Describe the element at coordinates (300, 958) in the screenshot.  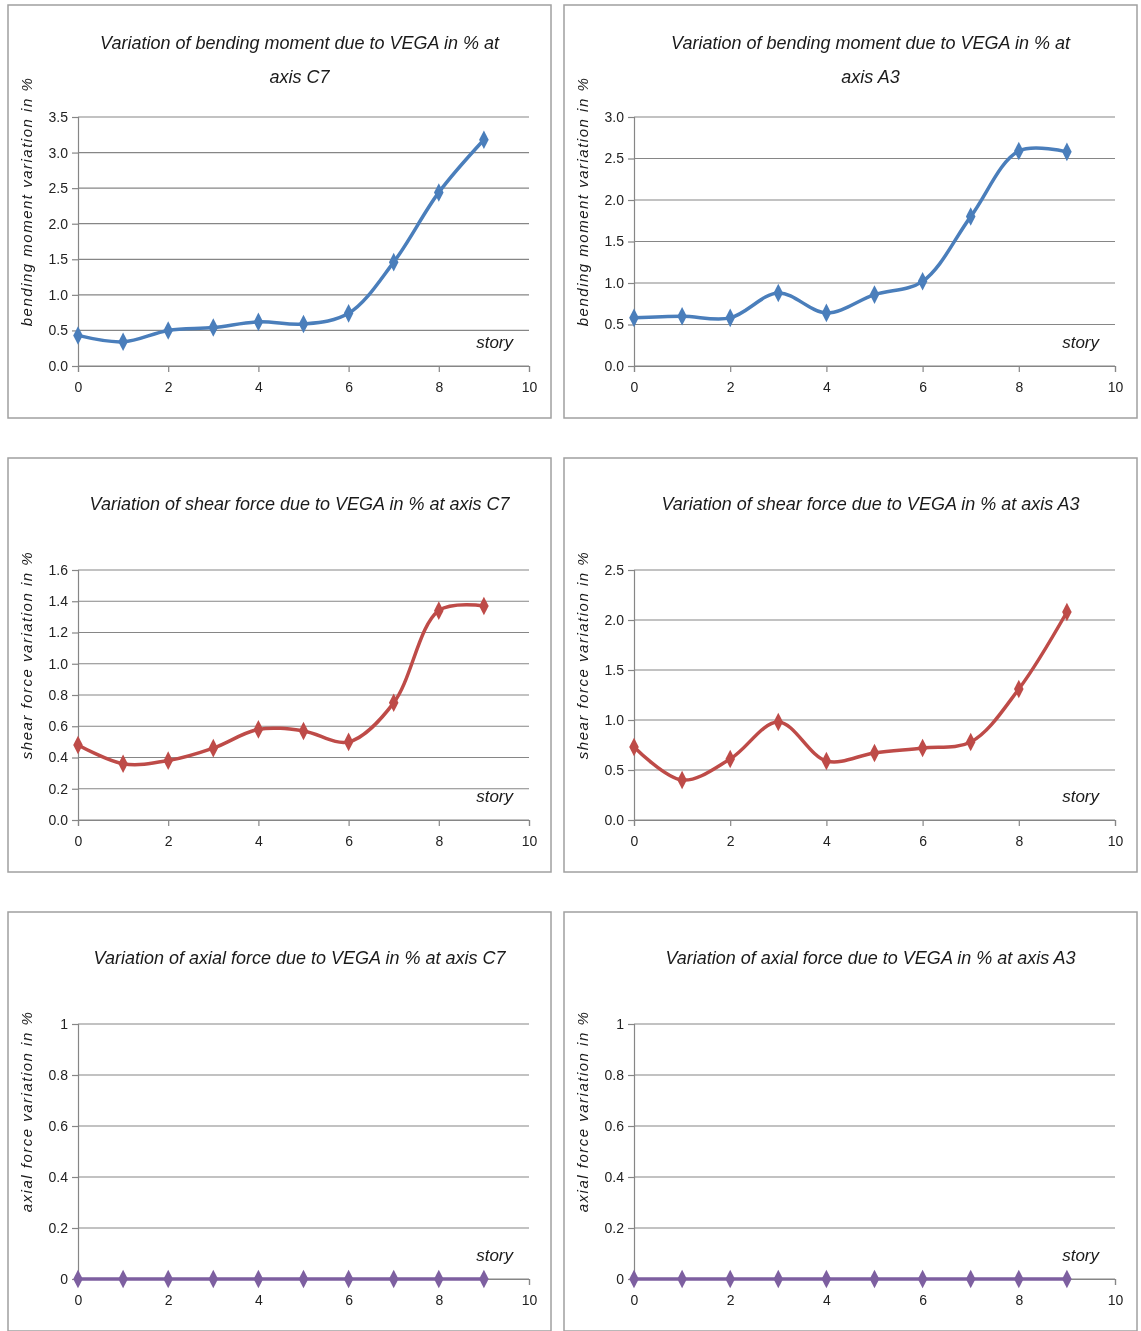
I see `chart-title: Variation of axial force due to VEGA in % at axis C7` at that location.